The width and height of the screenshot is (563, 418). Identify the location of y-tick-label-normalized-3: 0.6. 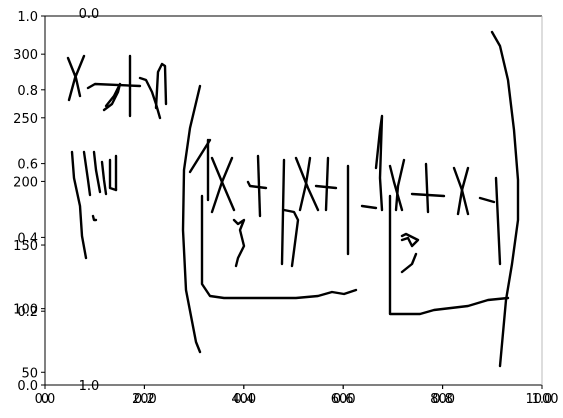
(27, 165).